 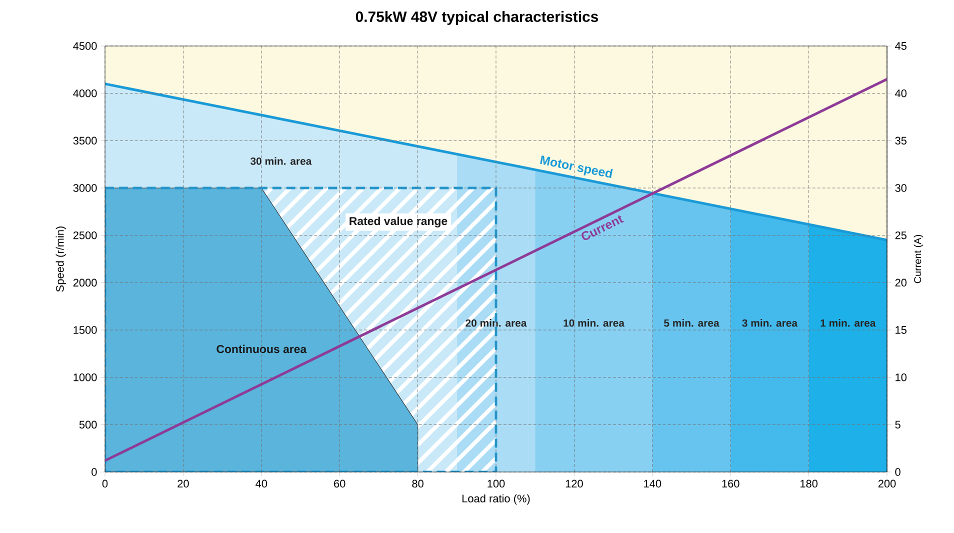 What do you see at coordinates (809, 484) in the screenshot?
I see `x-tick-label: 180` at bounding box center [809, 484].